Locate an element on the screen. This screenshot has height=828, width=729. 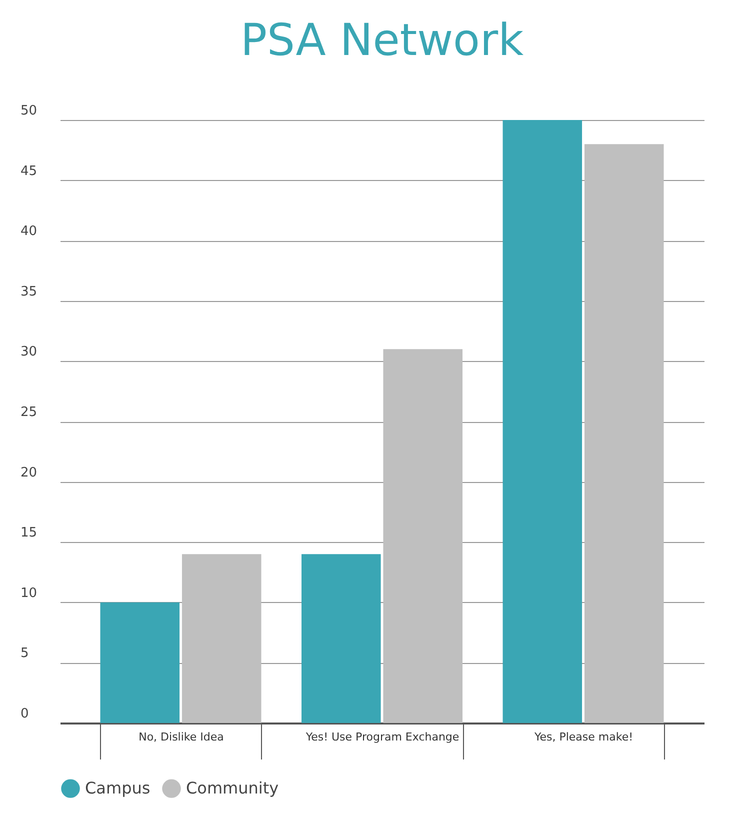
x-tick-label: No, Dislike Idea is located at coordinates (181, 737).